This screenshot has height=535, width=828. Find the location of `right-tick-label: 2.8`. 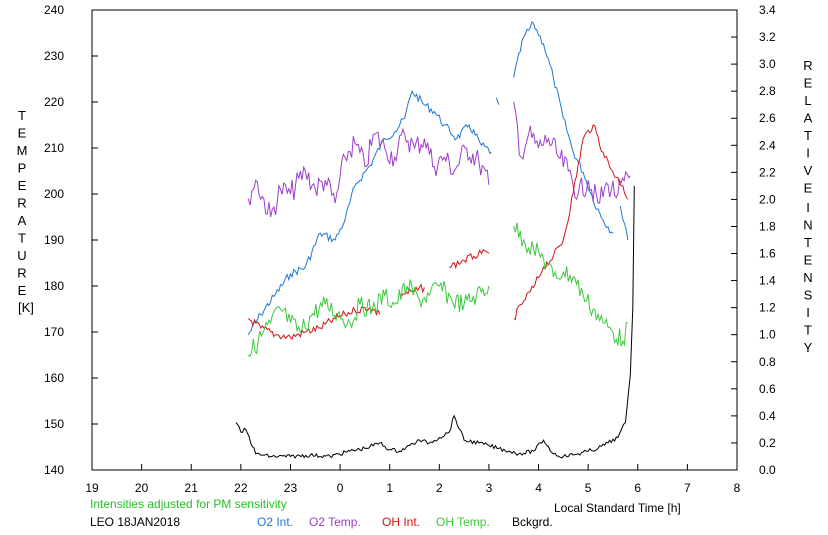

right-tick-label: 2.8 is located at coordinates (767, 91).